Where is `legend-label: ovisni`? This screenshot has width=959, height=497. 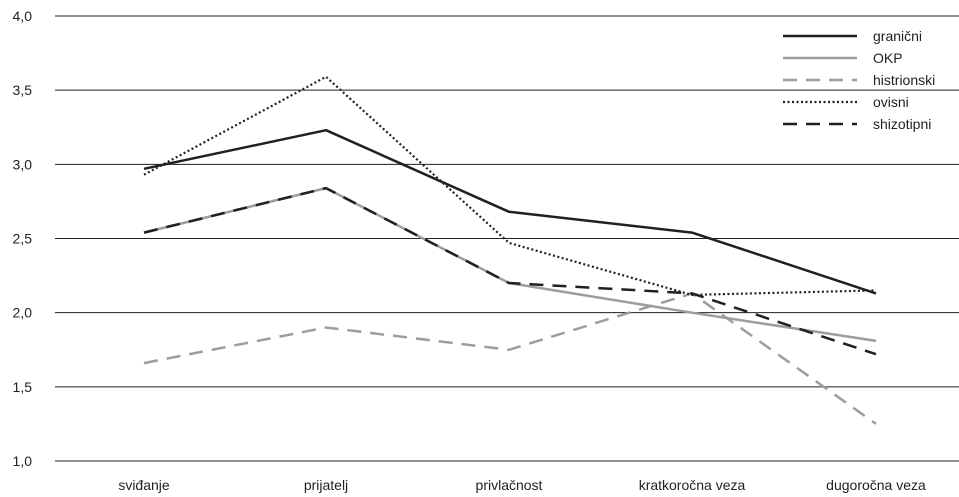 legend-label: ovisni is located at coordinates (891, 102).